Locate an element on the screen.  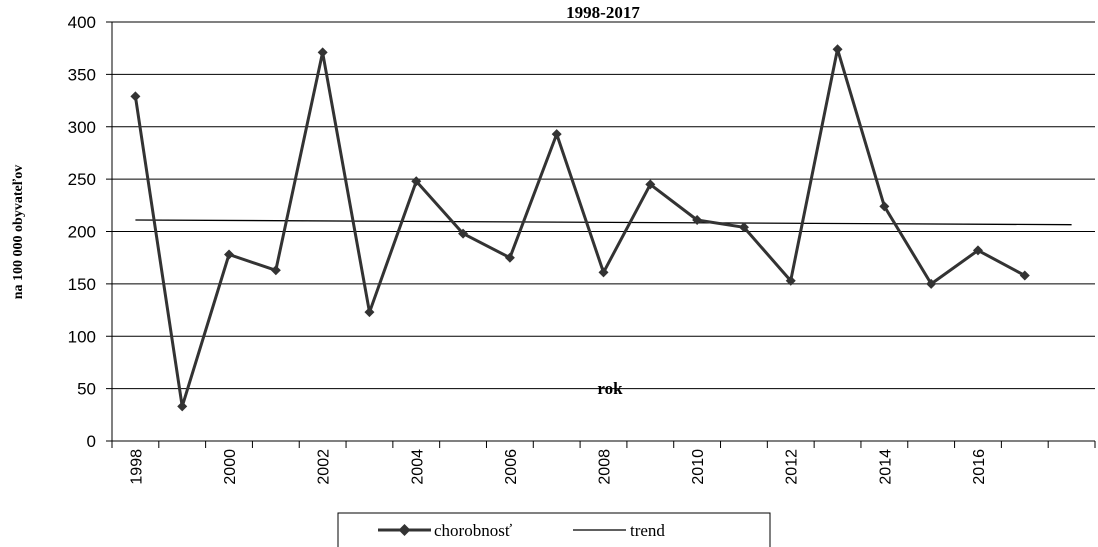
x-tick-label: 2014 is located at coordinates (885, 467).